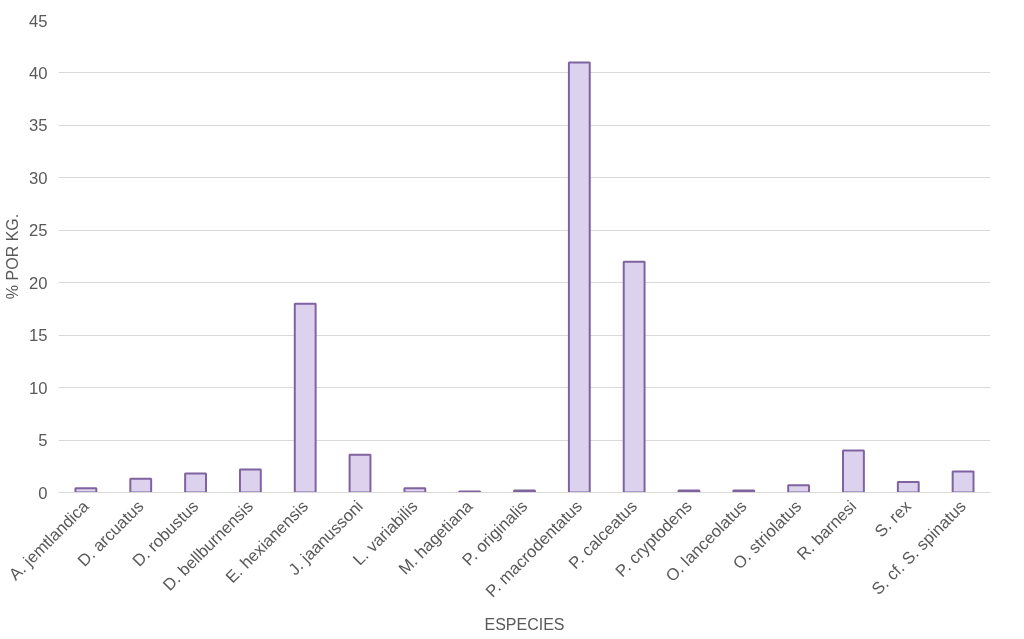  Describe the element at coordinates (38, 73) in the screenshot. I see `y-tick-label: 40` at that location.